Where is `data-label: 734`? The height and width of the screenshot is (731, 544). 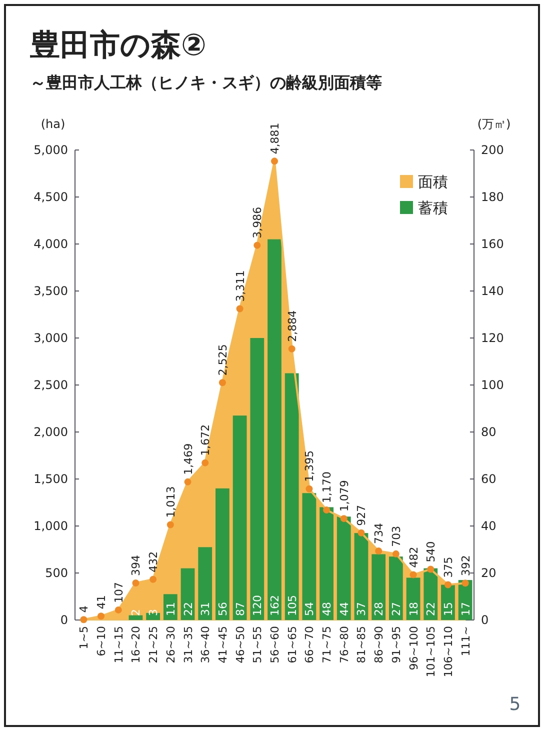
data-label: 734 is located at coordinates (379, 533).